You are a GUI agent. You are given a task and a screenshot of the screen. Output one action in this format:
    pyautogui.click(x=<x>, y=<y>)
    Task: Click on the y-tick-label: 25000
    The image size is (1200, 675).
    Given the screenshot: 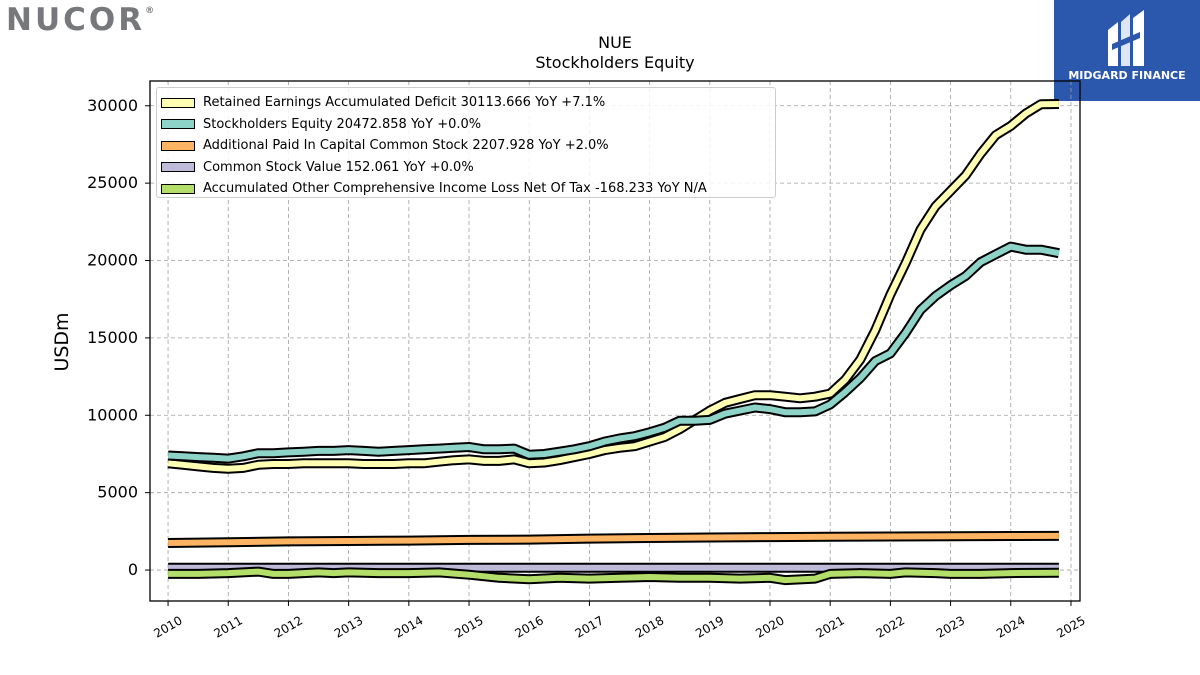 What is the action you would take?
    pyautogui.click(x=112, y=182)
    